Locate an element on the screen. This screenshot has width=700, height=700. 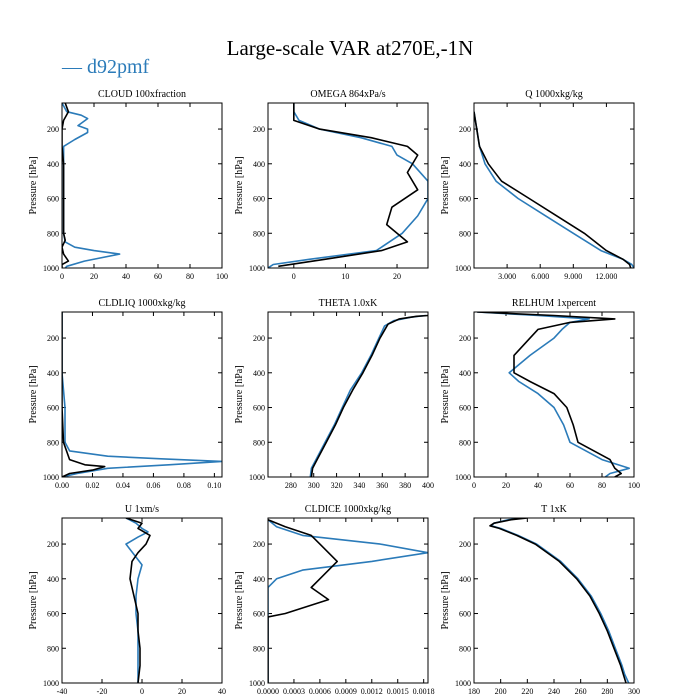
x-tick-label: 80 is located at coordinates (602, 485).